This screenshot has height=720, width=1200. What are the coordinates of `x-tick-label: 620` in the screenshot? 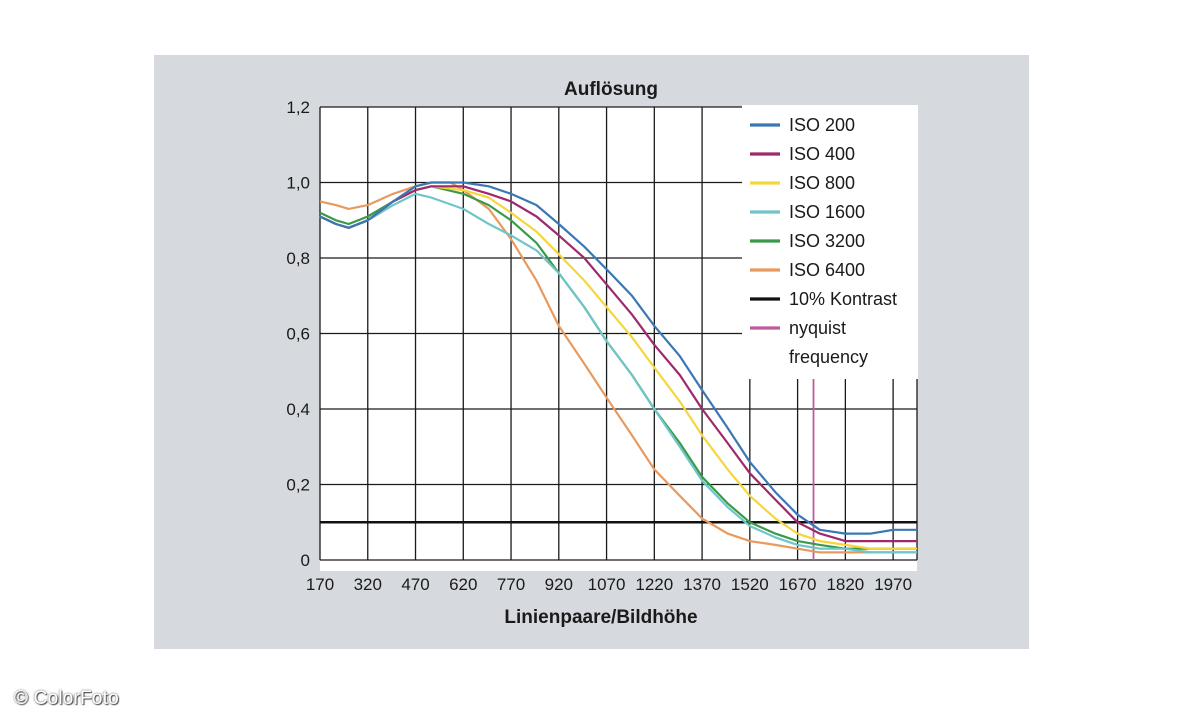 It's located at (463, 584).